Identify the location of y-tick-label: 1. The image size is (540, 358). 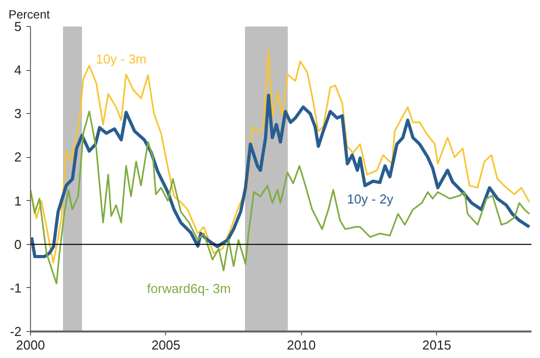
(18, 200).